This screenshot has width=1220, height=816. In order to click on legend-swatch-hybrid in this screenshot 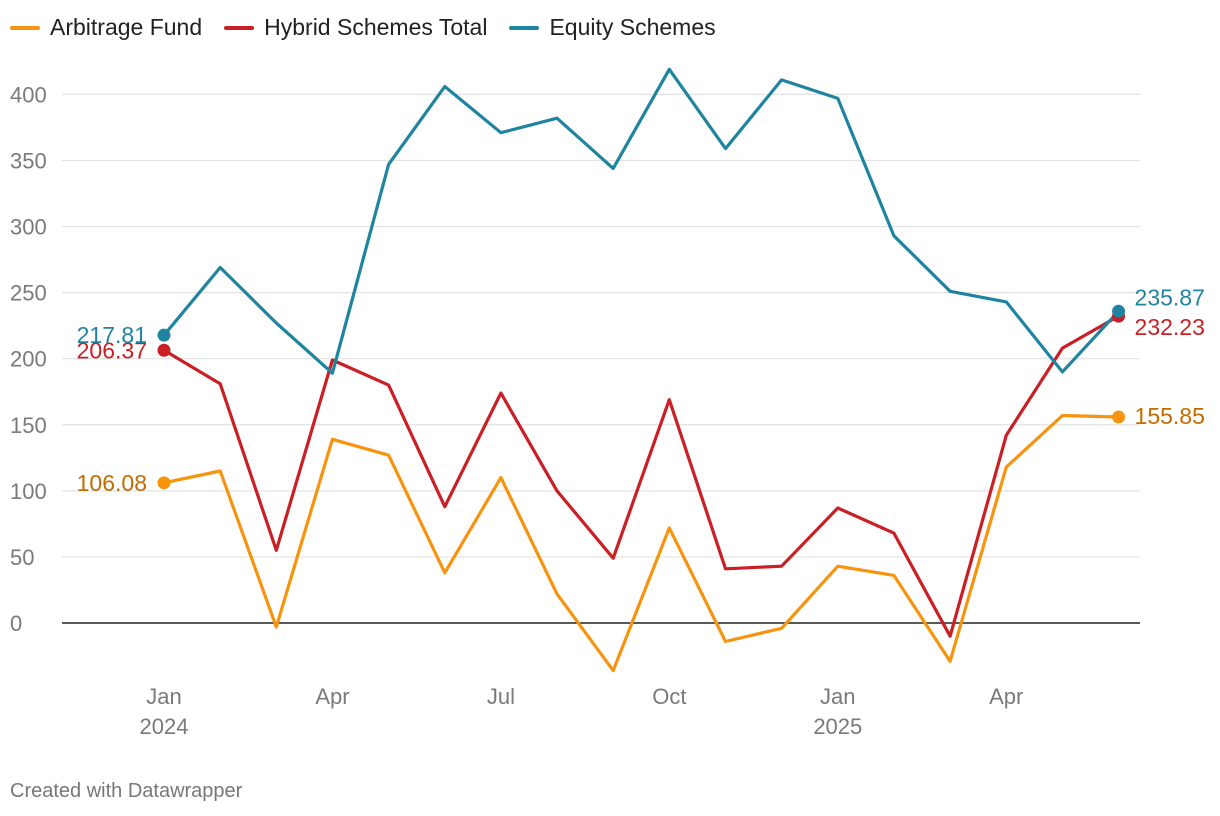, I will do `click(239, 27)`.